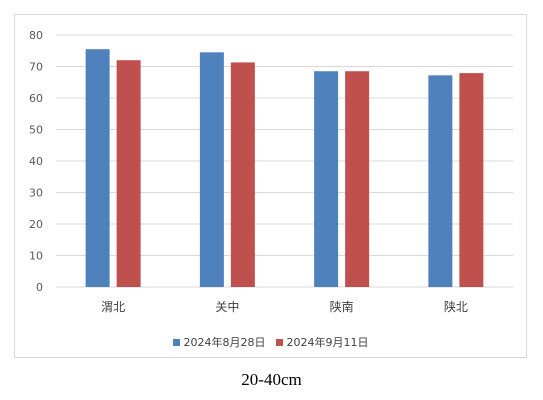 The height and width of the screenshot is (400, 543). Describe the element at coordinates (456, 306) in the screenshot. I see `x-tick-label: 陕北` at that location.